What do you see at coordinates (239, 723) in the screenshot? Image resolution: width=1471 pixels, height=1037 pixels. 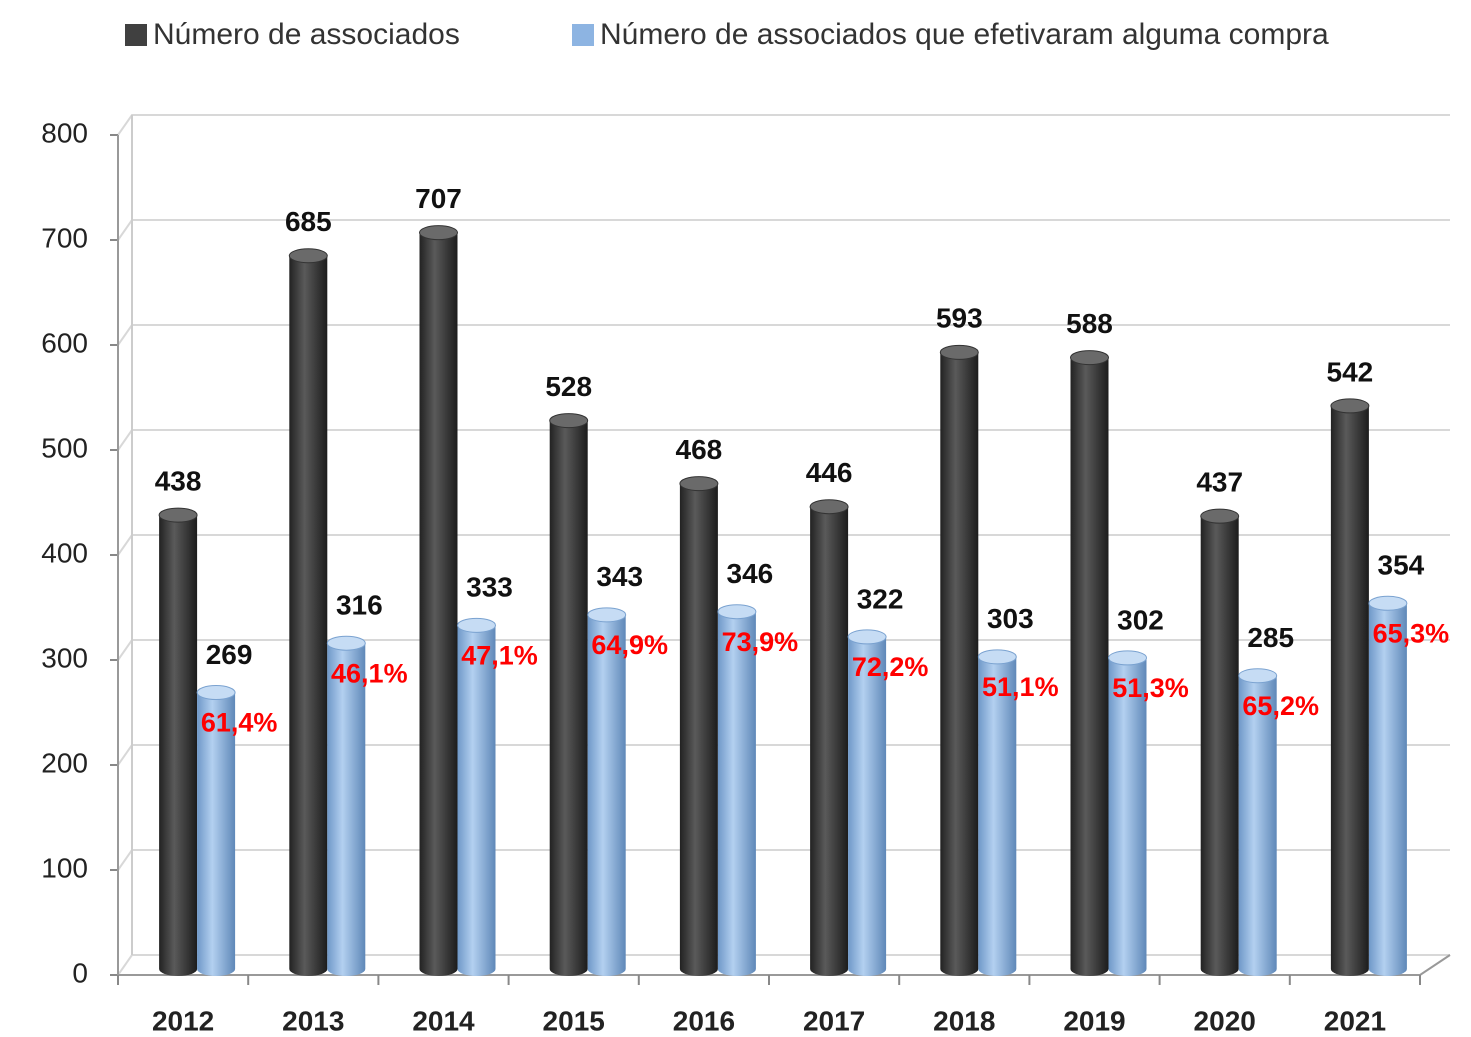 I see `percent-label: 61,4%` at bounding box center [239, 723].